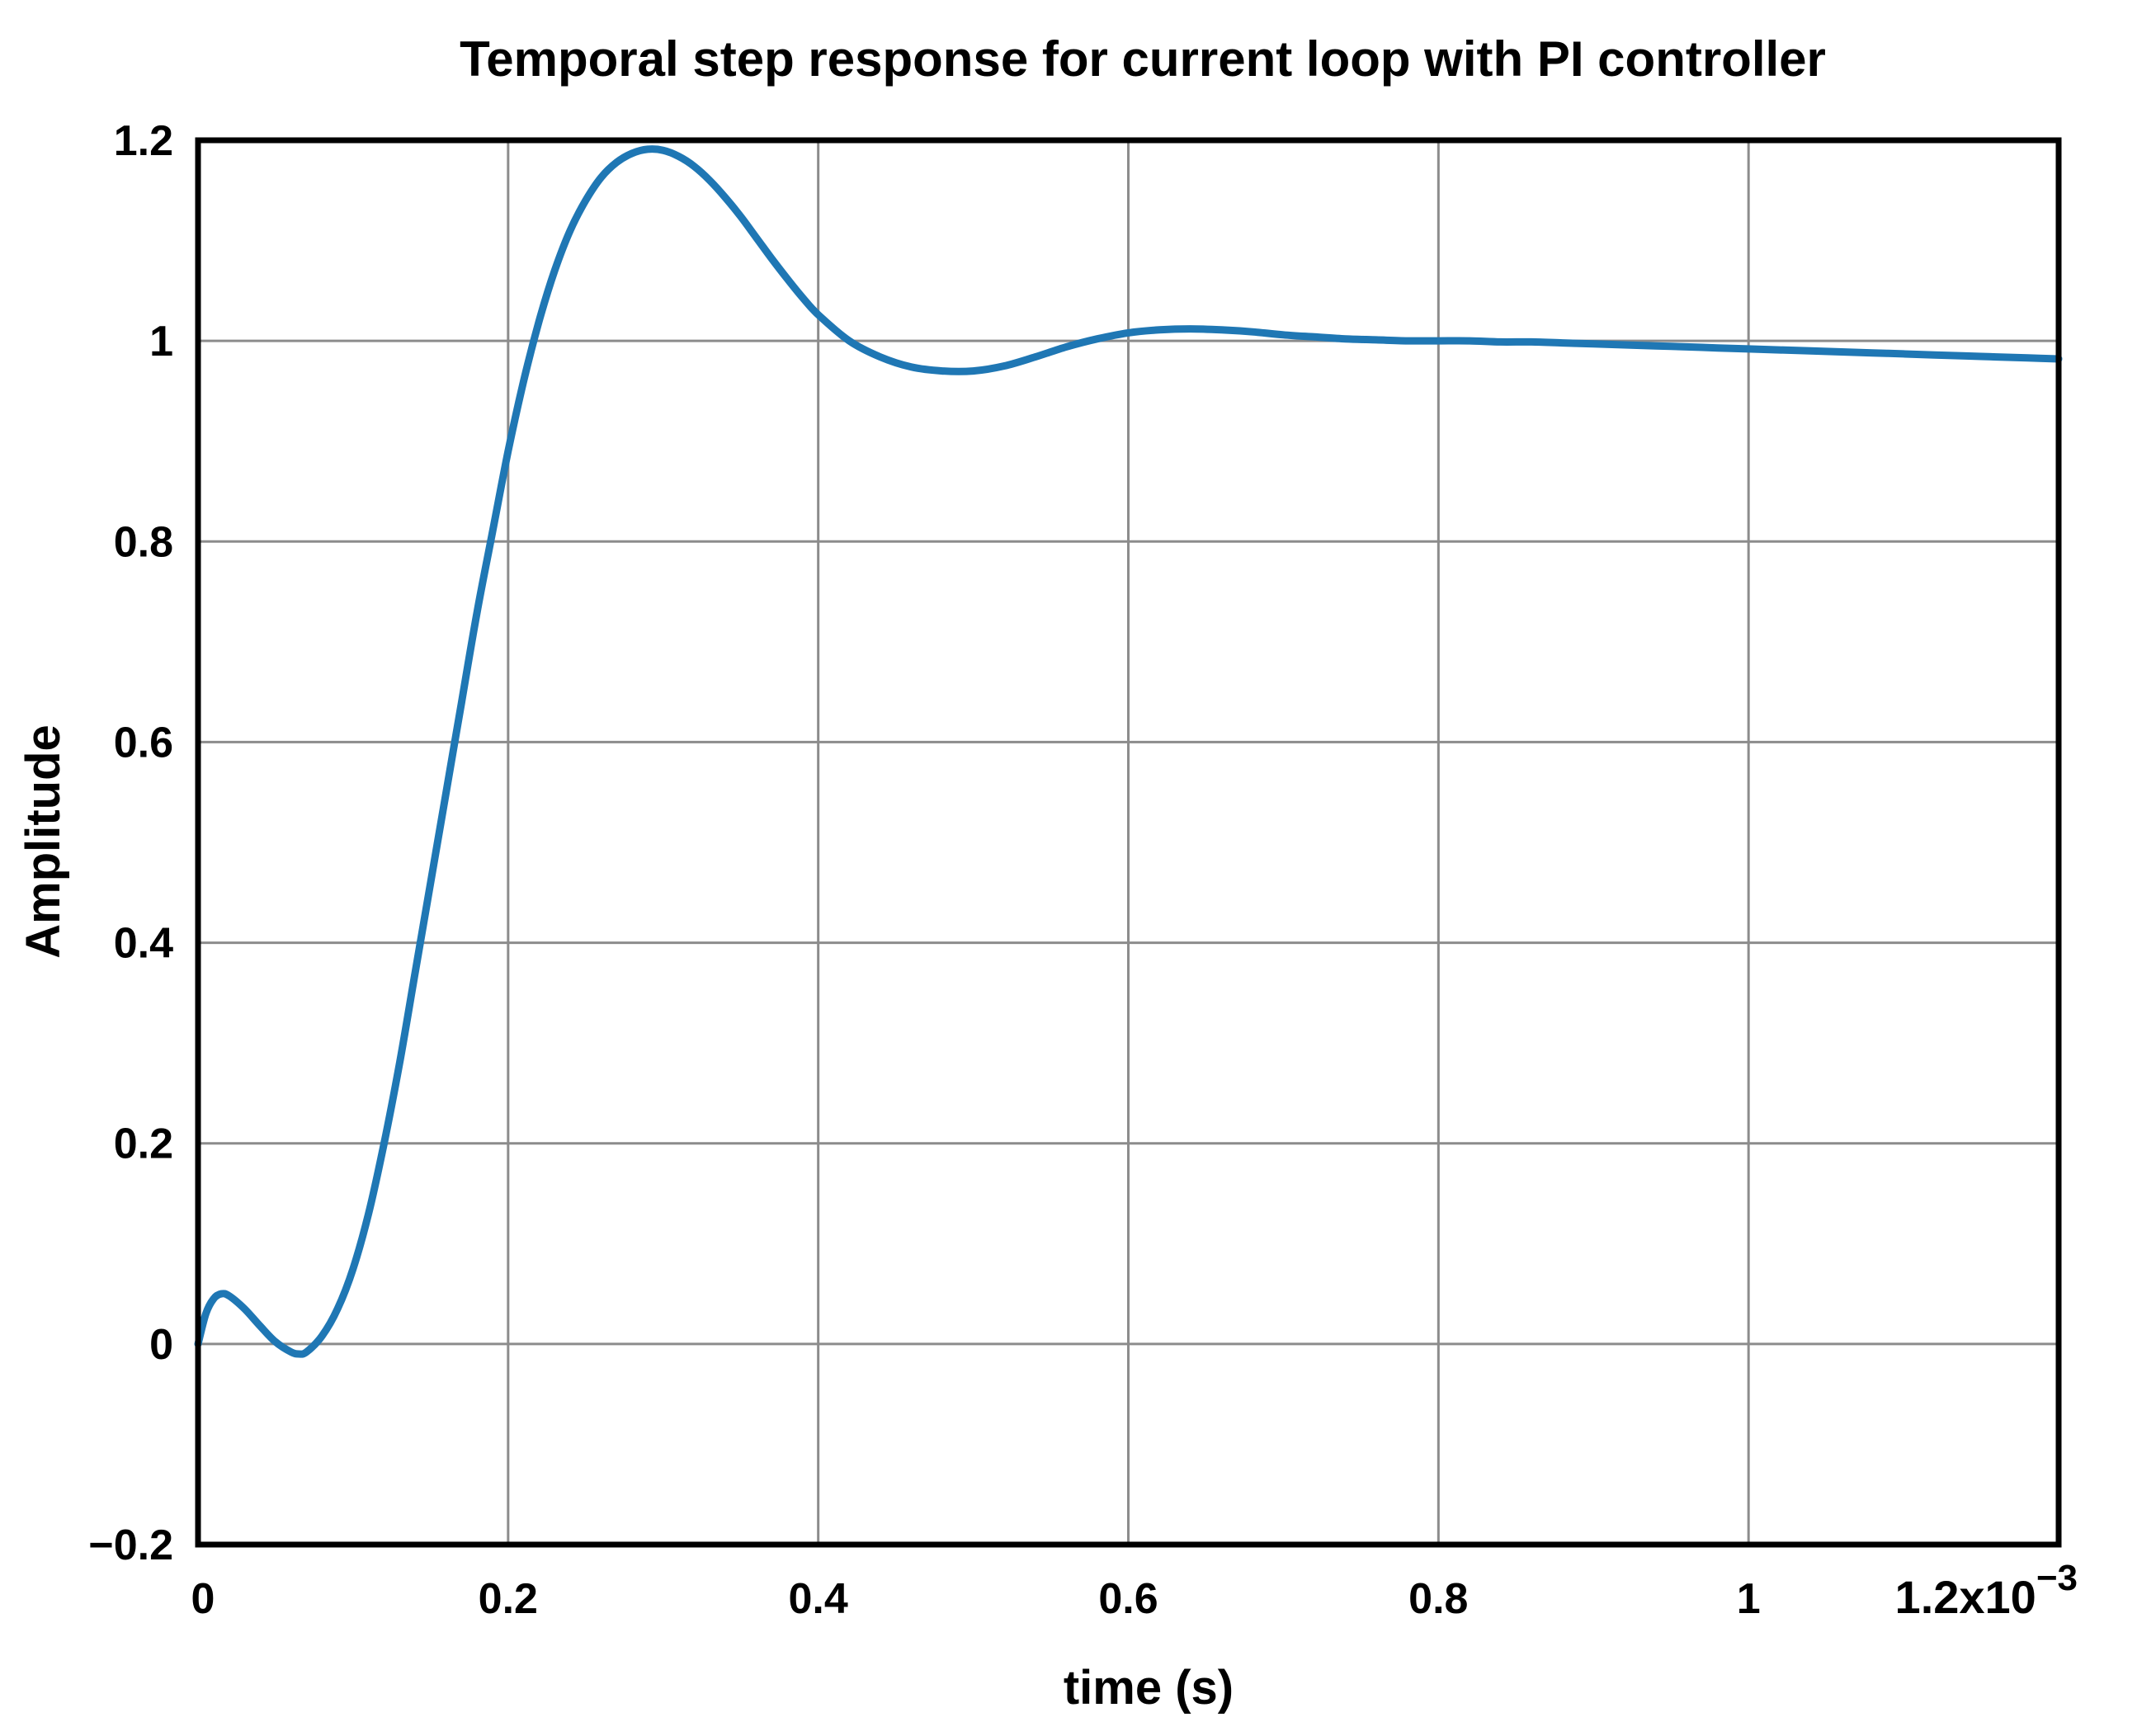 The image size is (2156, 1736). I want to click on y-tick-label: 0.2, so click(143, 1144).